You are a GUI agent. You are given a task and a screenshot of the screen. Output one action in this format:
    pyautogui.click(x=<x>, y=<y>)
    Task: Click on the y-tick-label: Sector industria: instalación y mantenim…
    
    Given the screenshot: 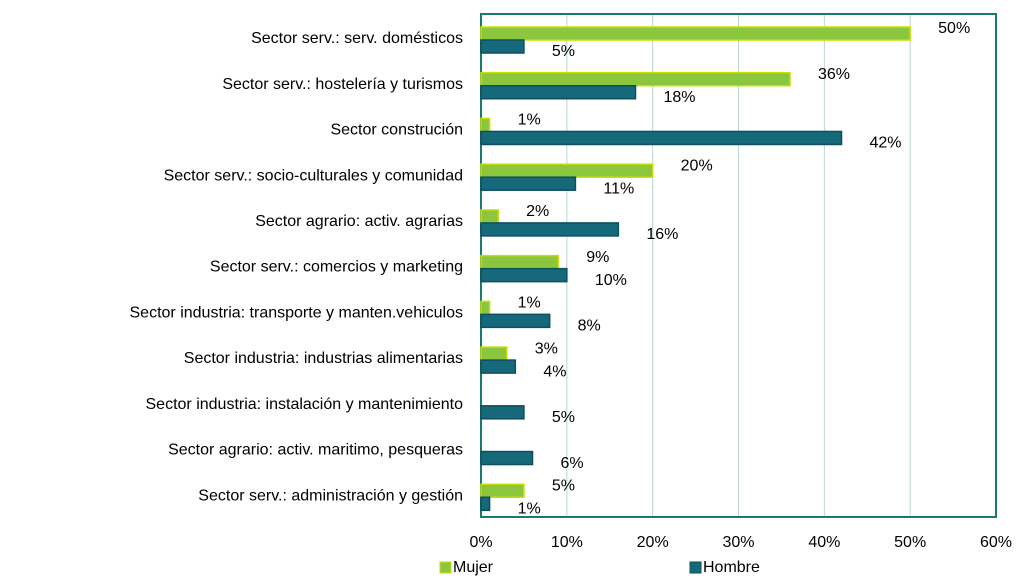 What is the action you would take?
    pyautogui.click(x=305, y=404)
    